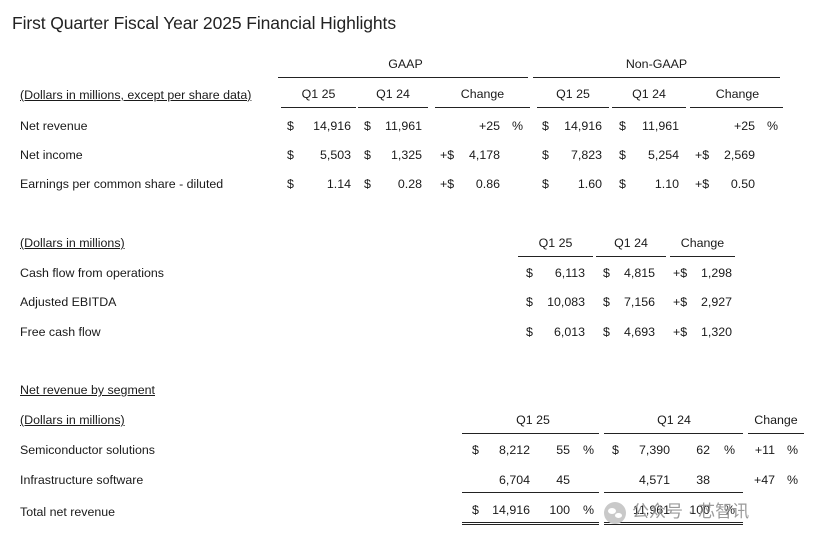  What do you see at coordinates (92, 273) in the screenshot?
I see `row-label: Cash flow from operations` at bounding box center [92, 273].